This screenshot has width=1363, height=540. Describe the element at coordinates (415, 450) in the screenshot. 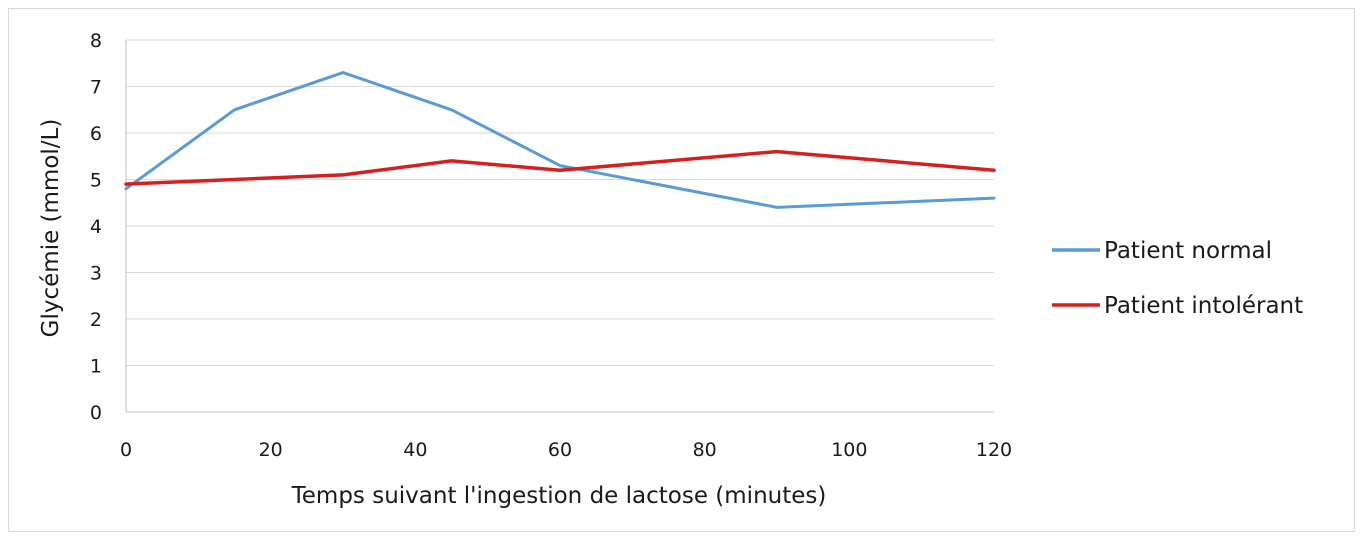

I see `x-tick-label: 40` at that location.